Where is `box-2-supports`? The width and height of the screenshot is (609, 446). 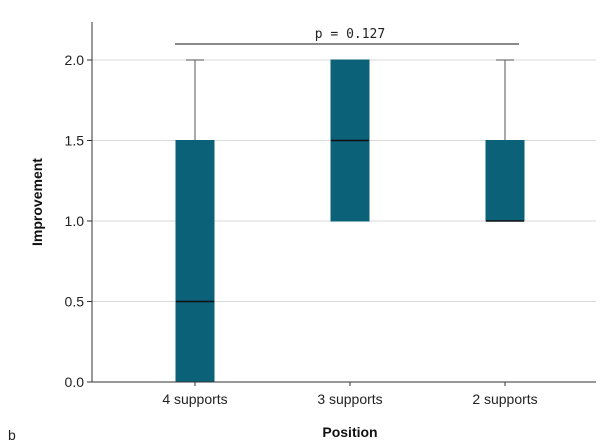 box-2-supports is located at coordinates (505, 140).